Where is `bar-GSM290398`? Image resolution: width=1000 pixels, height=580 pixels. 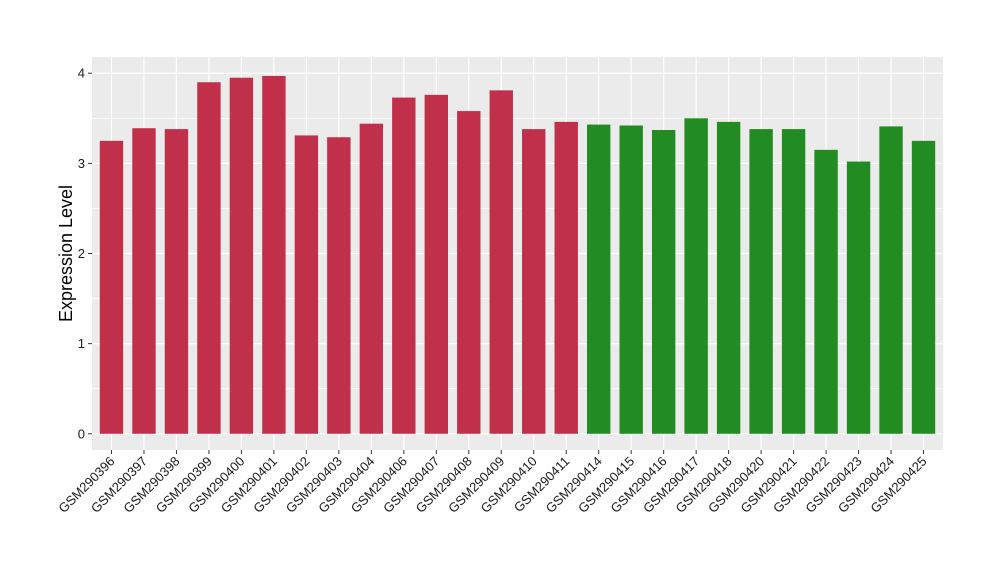
bar-GSM290398 is located at coordinates (176, 281).